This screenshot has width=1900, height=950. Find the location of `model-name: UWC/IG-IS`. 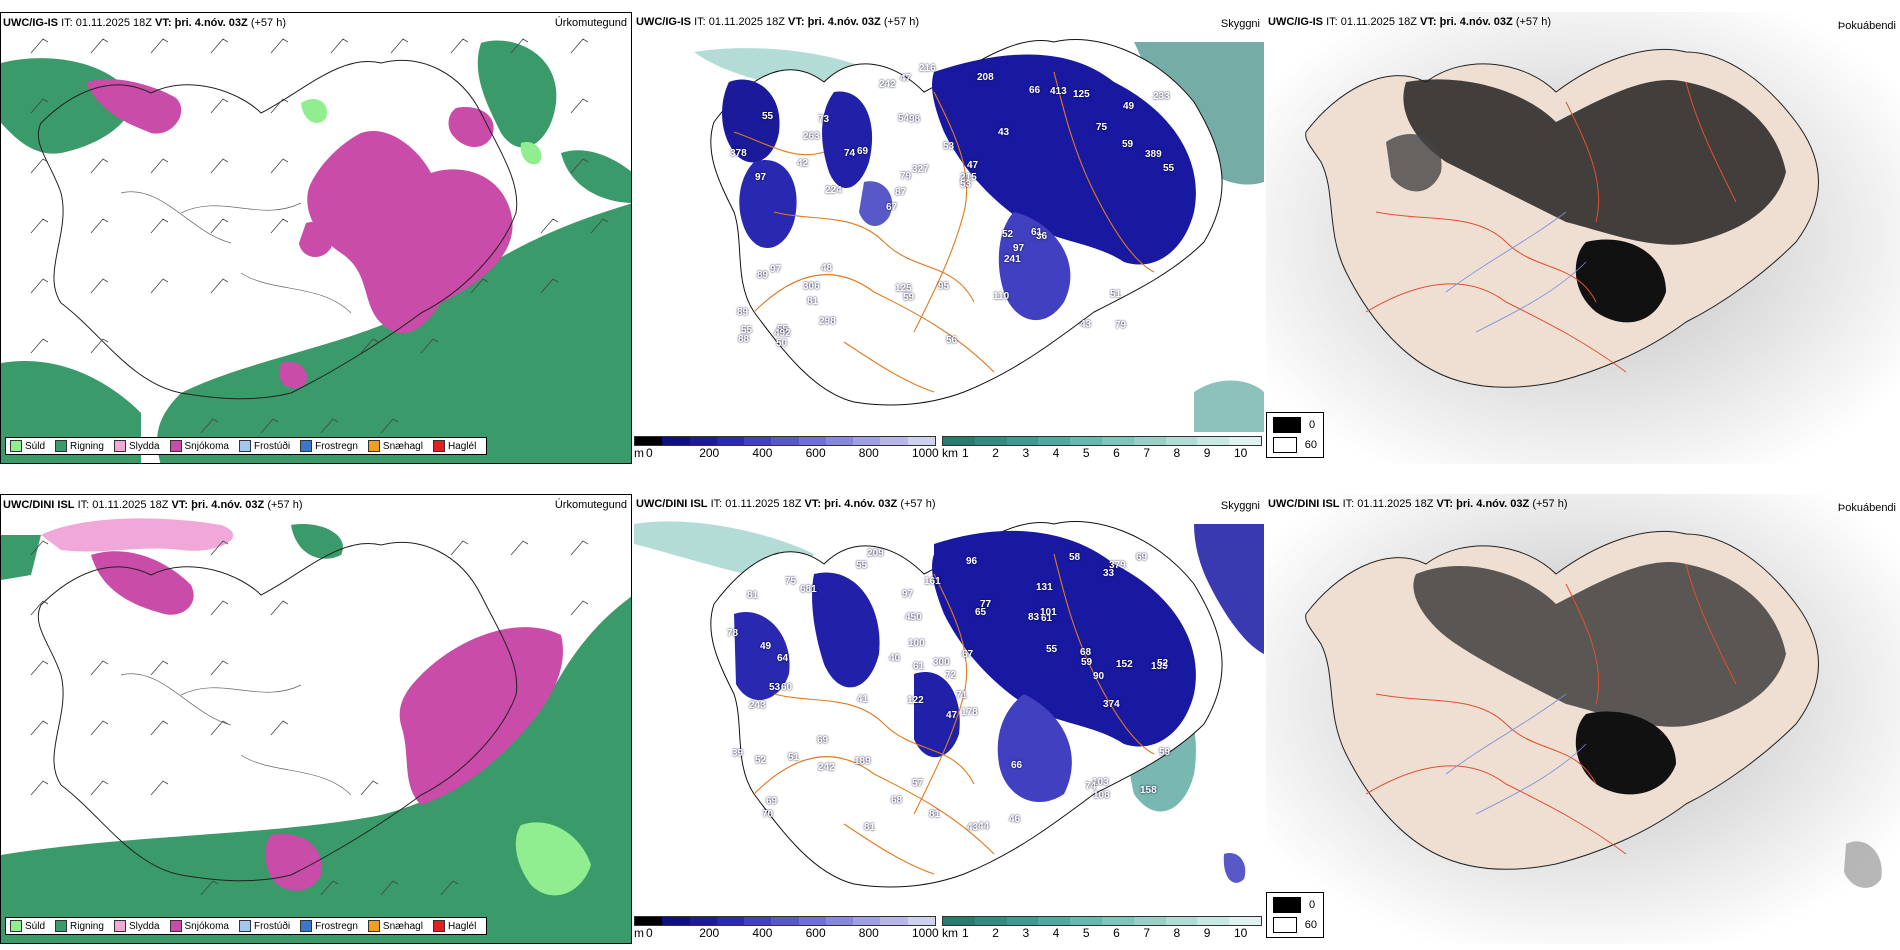

model-name: UWC/IG-IS is located at coordinates (1295, 22).